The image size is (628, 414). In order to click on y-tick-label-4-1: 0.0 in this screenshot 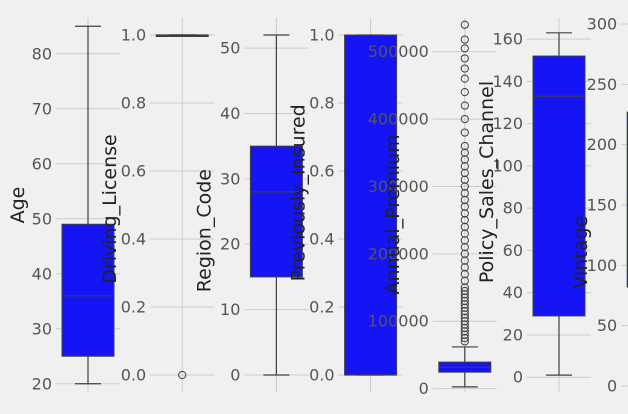, I will do `click(321, 375)`.